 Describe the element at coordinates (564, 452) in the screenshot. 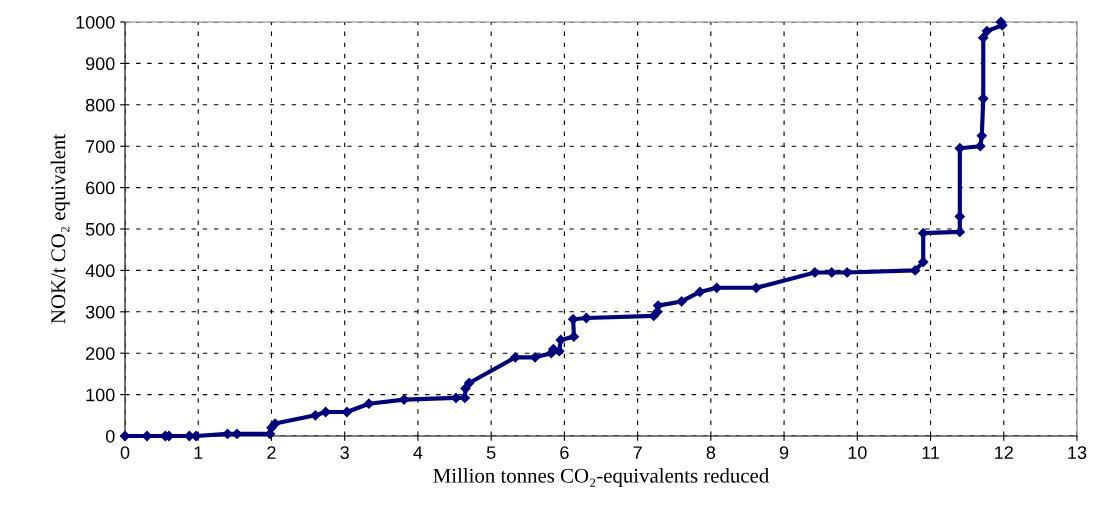

I see `x-tick-label: 6` at that location.